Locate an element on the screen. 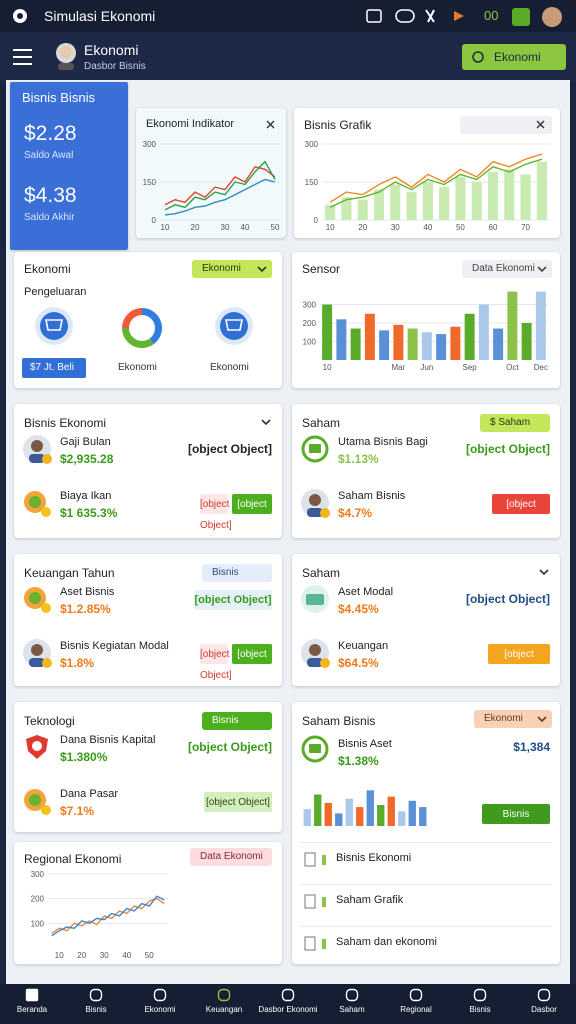  icon-label: Ekonomi is located at coordinates (229, 367).